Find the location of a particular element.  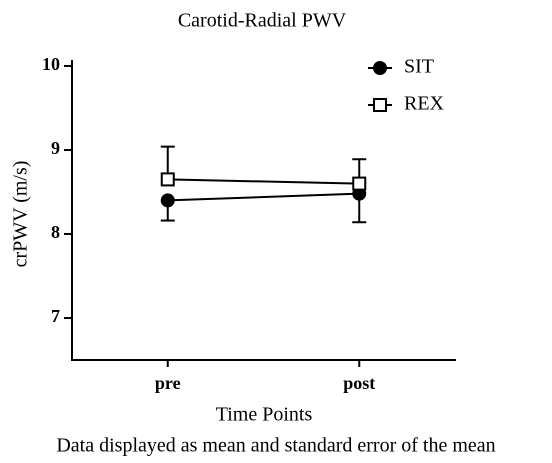

legend-label: SIT is located at coordinates (419, 67).